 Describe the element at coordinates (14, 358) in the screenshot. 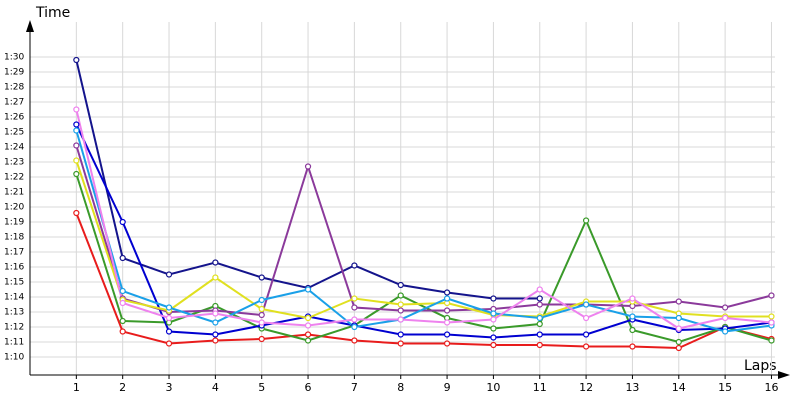

I see `y-tick-label: 1:10` at that location.